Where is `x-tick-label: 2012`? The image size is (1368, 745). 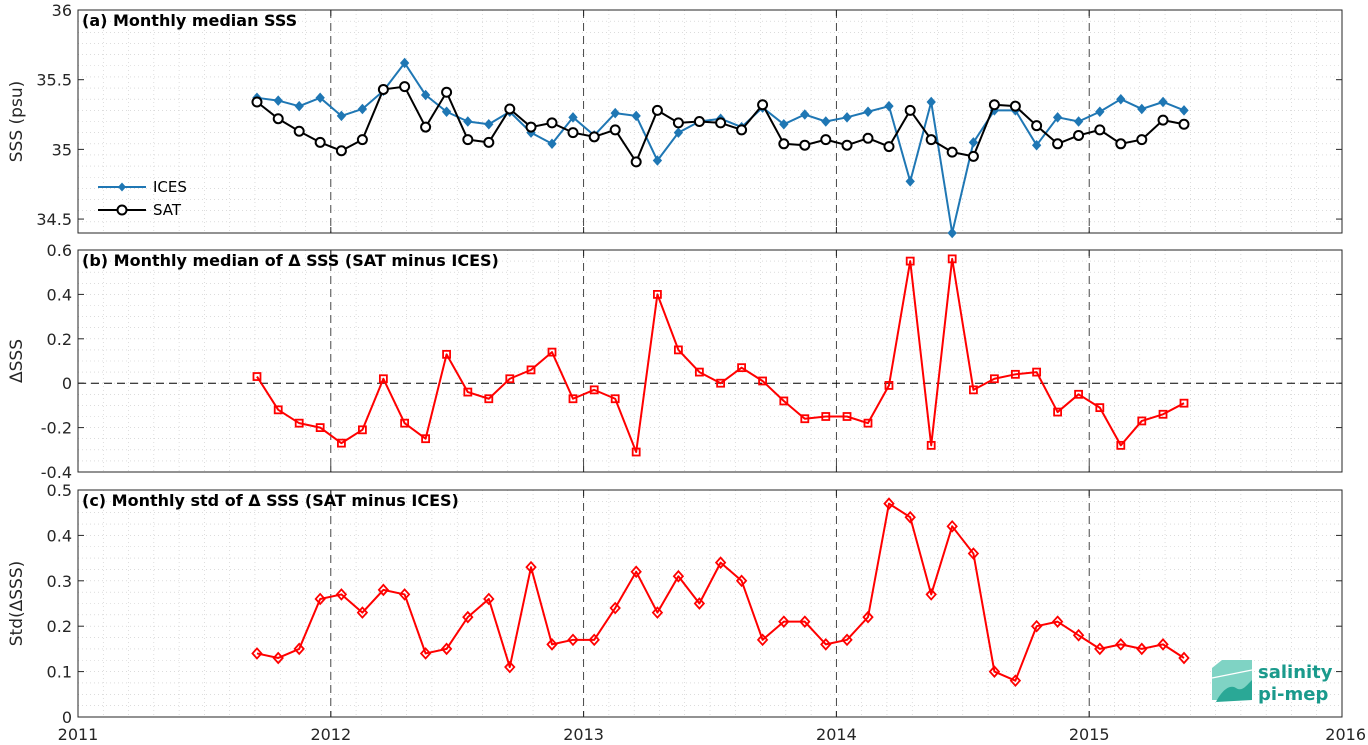
x-tick-label: 2012 is located at coordinates (330, 734).